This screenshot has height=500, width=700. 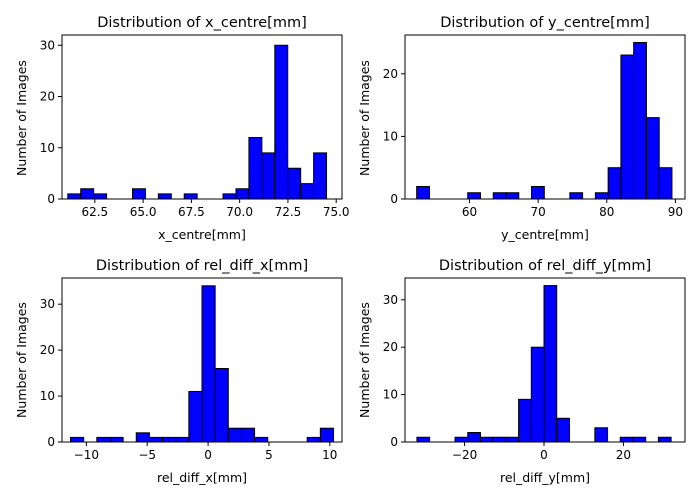 I want to click on x-tick-label: −5, so click(x=147, y=455).